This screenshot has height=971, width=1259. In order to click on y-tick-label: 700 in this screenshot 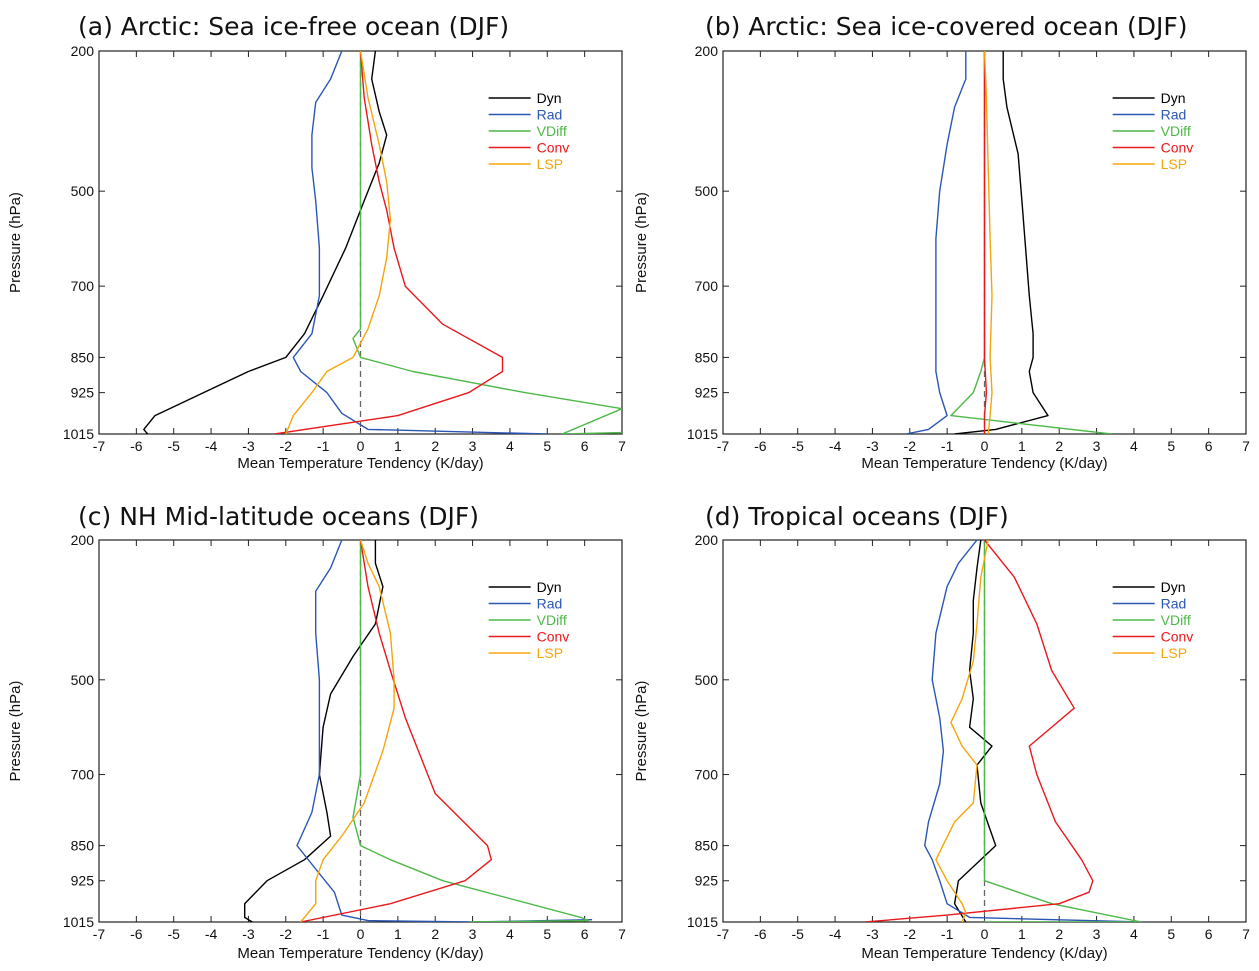, I will do `click(707, 286)`.